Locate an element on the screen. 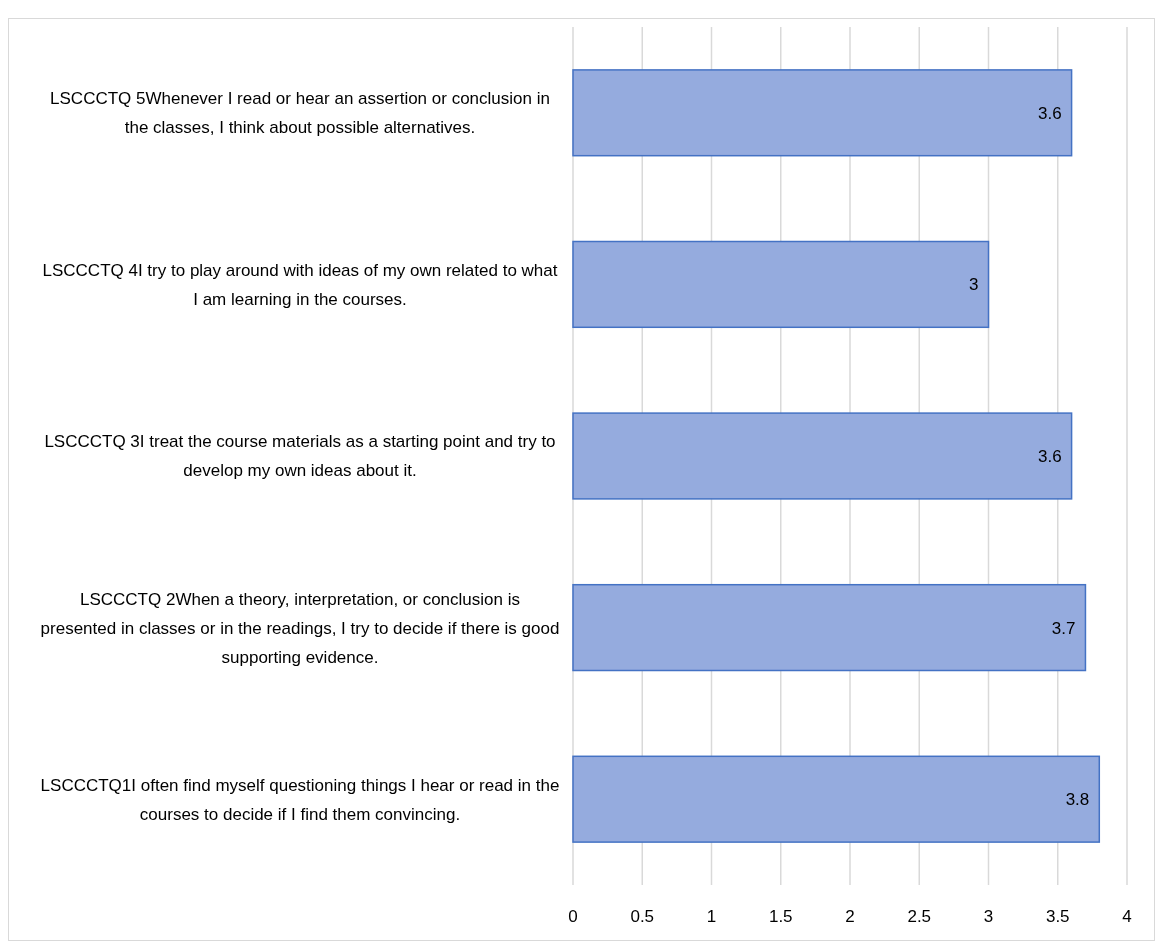 Image resolution: width=1155 pixels, height=949 pixels. x-tick-label: 3 is located at coordinates (988, 916).